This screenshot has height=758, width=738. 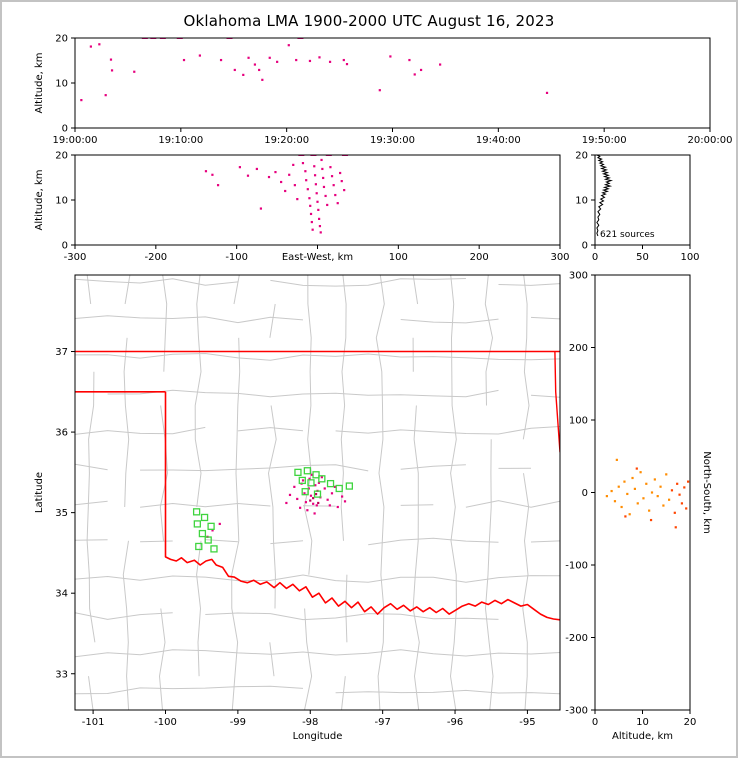 I want to click on y-tick-labels: 300 200 100 0 -100 -200 -300, so click(x=580, y=494).